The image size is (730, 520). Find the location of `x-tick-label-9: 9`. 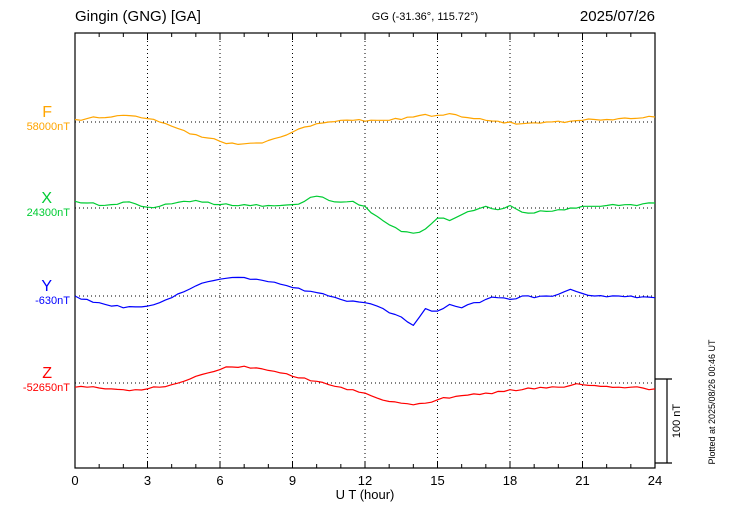

x-tick-label-9: 9 is located at coordinates (292, 480).